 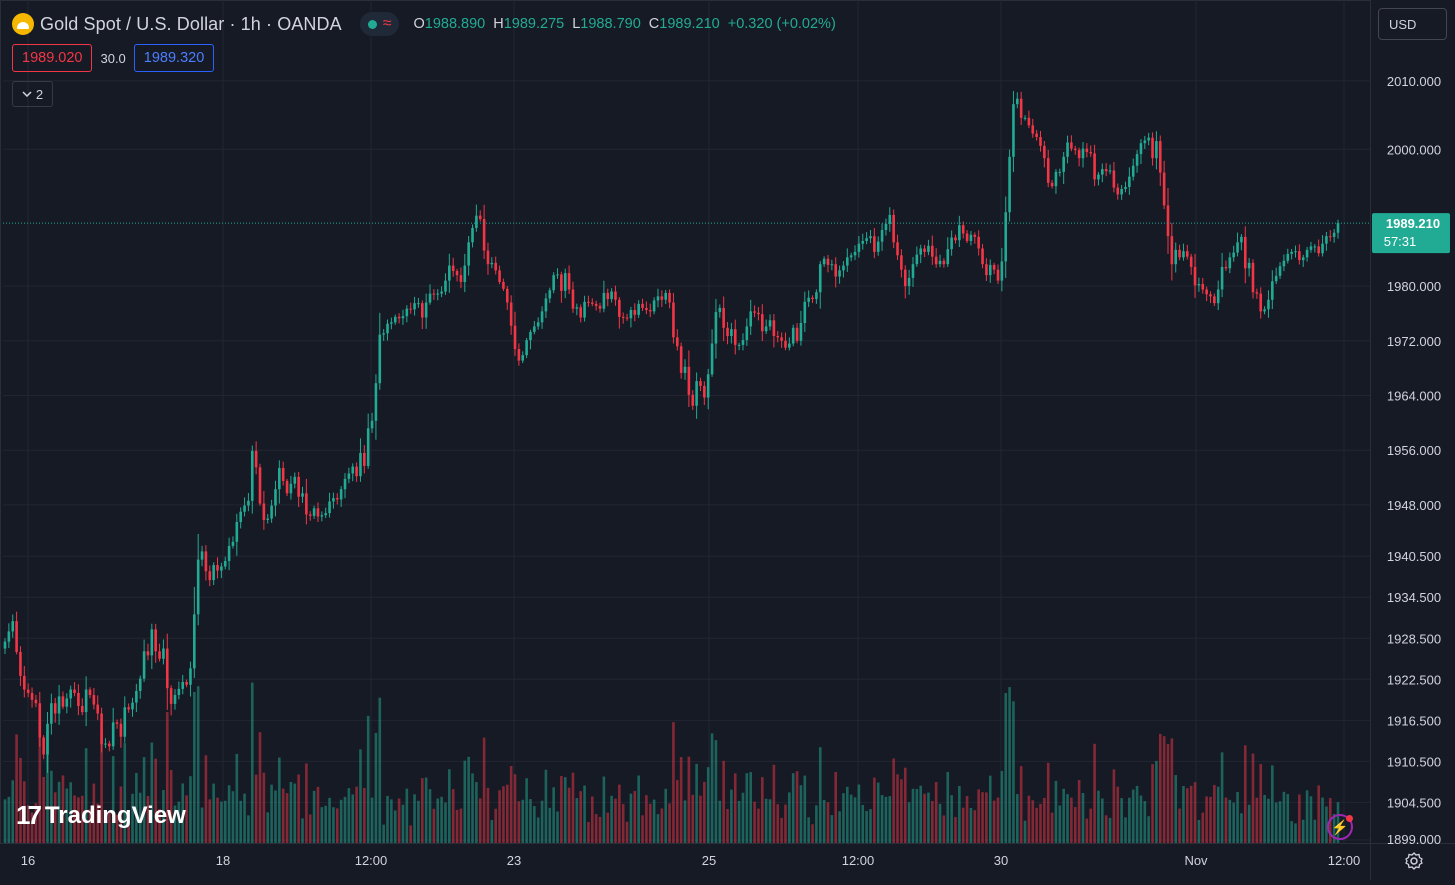 What do you see at coordinates (379, 24) in the screenshot?
I see `market-status: ≈` at bounding box center [379, 24].